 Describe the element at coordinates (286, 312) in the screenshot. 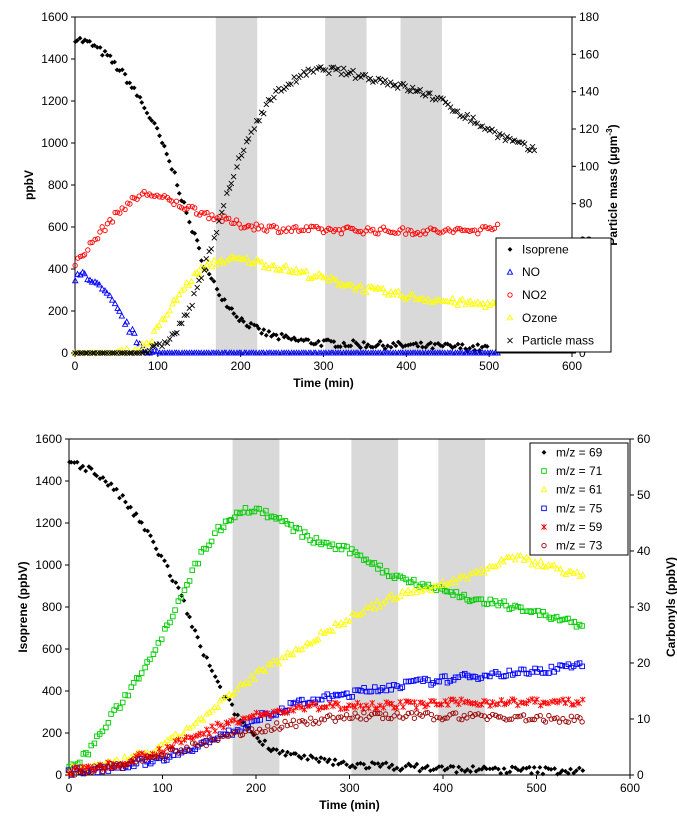

I see `chart1-series-no` at that location.